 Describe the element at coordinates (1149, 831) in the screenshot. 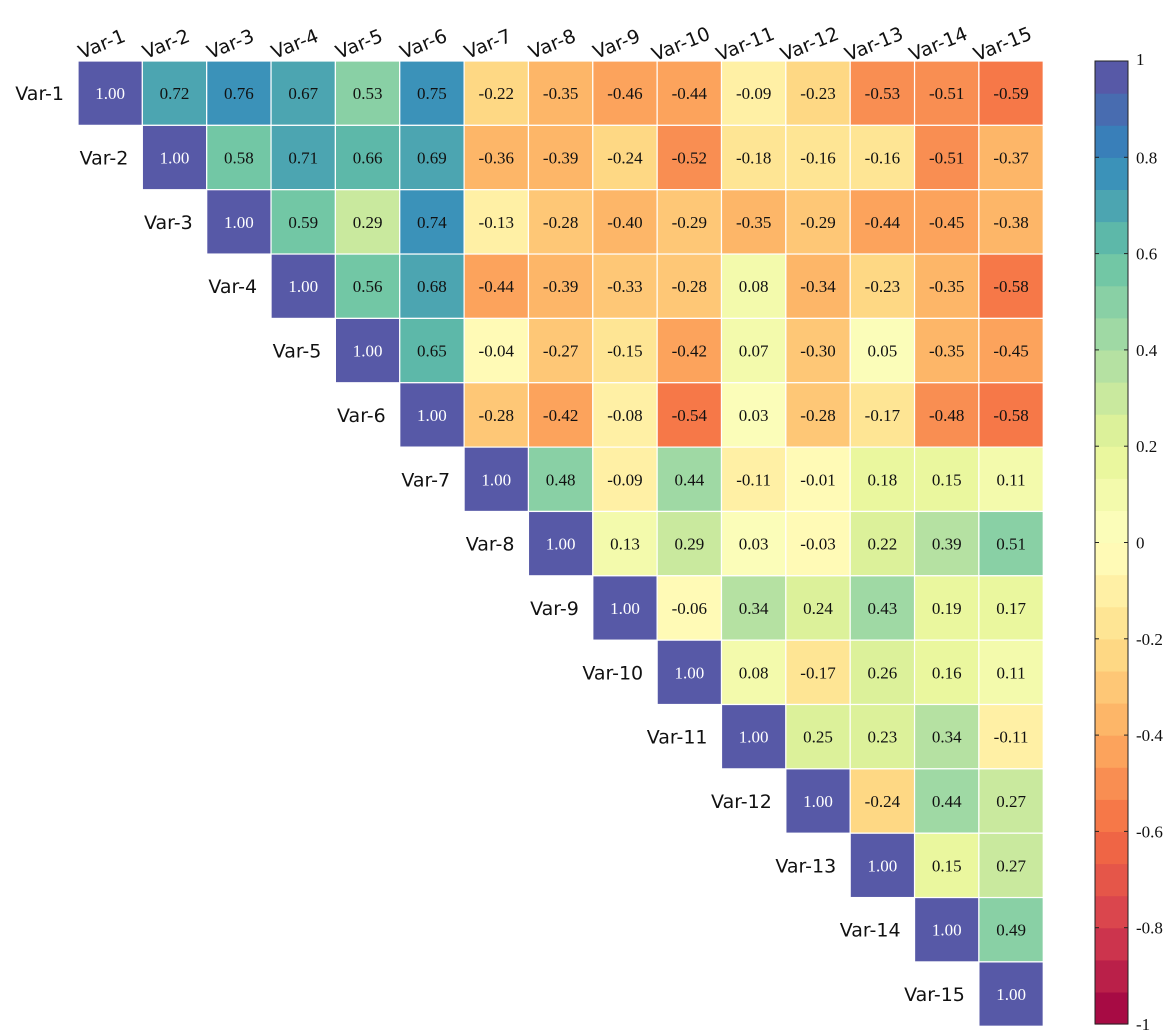

I see `colorbar-tick-label-9: -0.6` at that location.